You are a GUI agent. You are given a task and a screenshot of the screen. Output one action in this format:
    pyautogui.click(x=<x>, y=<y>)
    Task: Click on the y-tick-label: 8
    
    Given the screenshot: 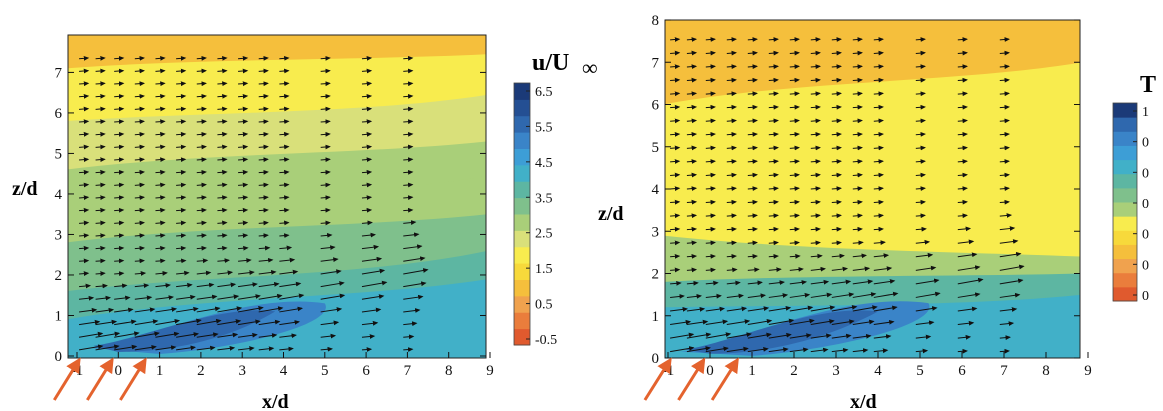 What is the action you would take?
    pyautogui.click(x=656, y=21)
    